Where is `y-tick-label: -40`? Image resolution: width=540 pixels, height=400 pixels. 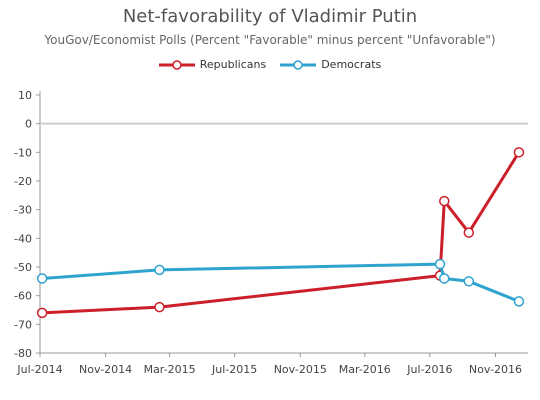
y-tick-label: -40 is located at coordinates (23, 238).